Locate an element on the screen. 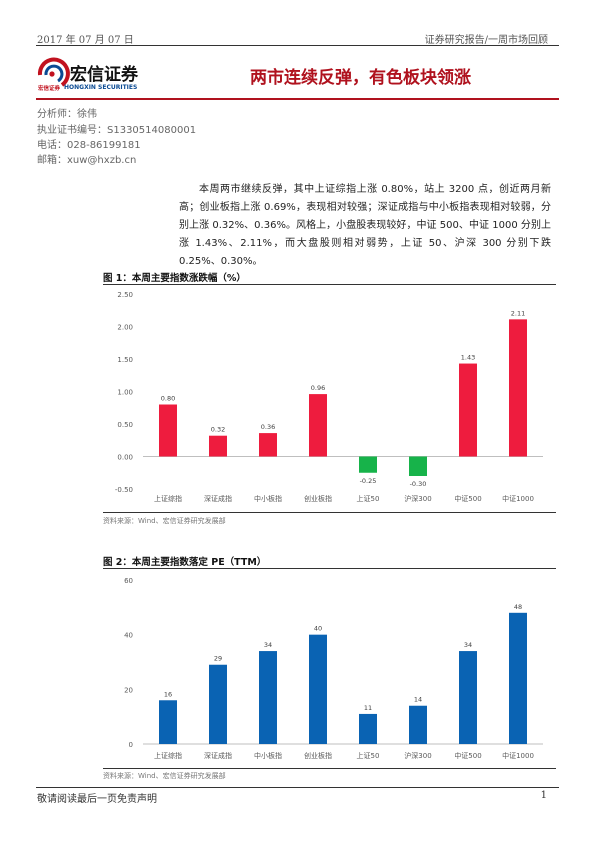 The image size is (595, 842). chart2-category-label-7: 中证500 is located at coordinates (467, 755).